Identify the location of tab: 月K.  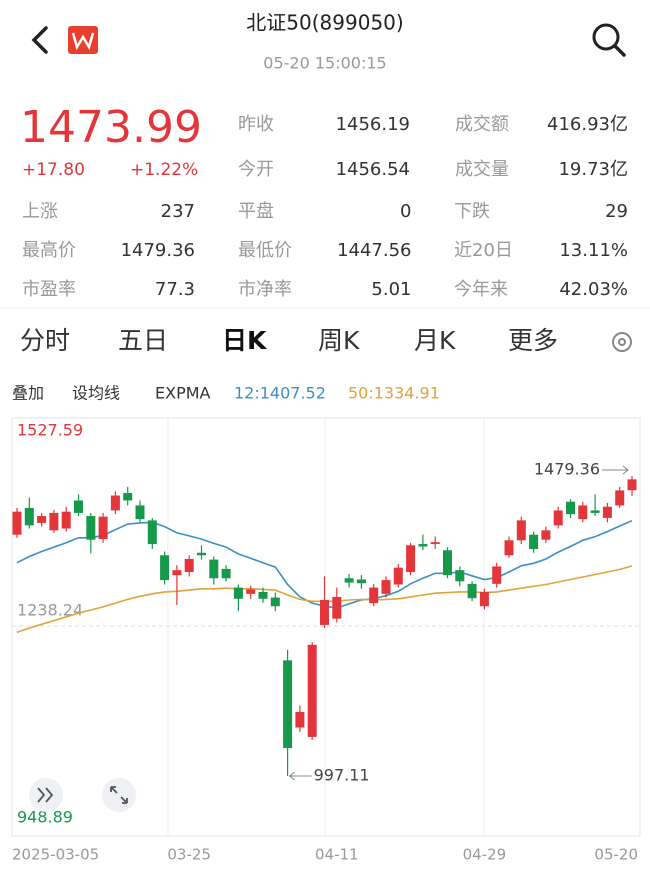
(435, 340).